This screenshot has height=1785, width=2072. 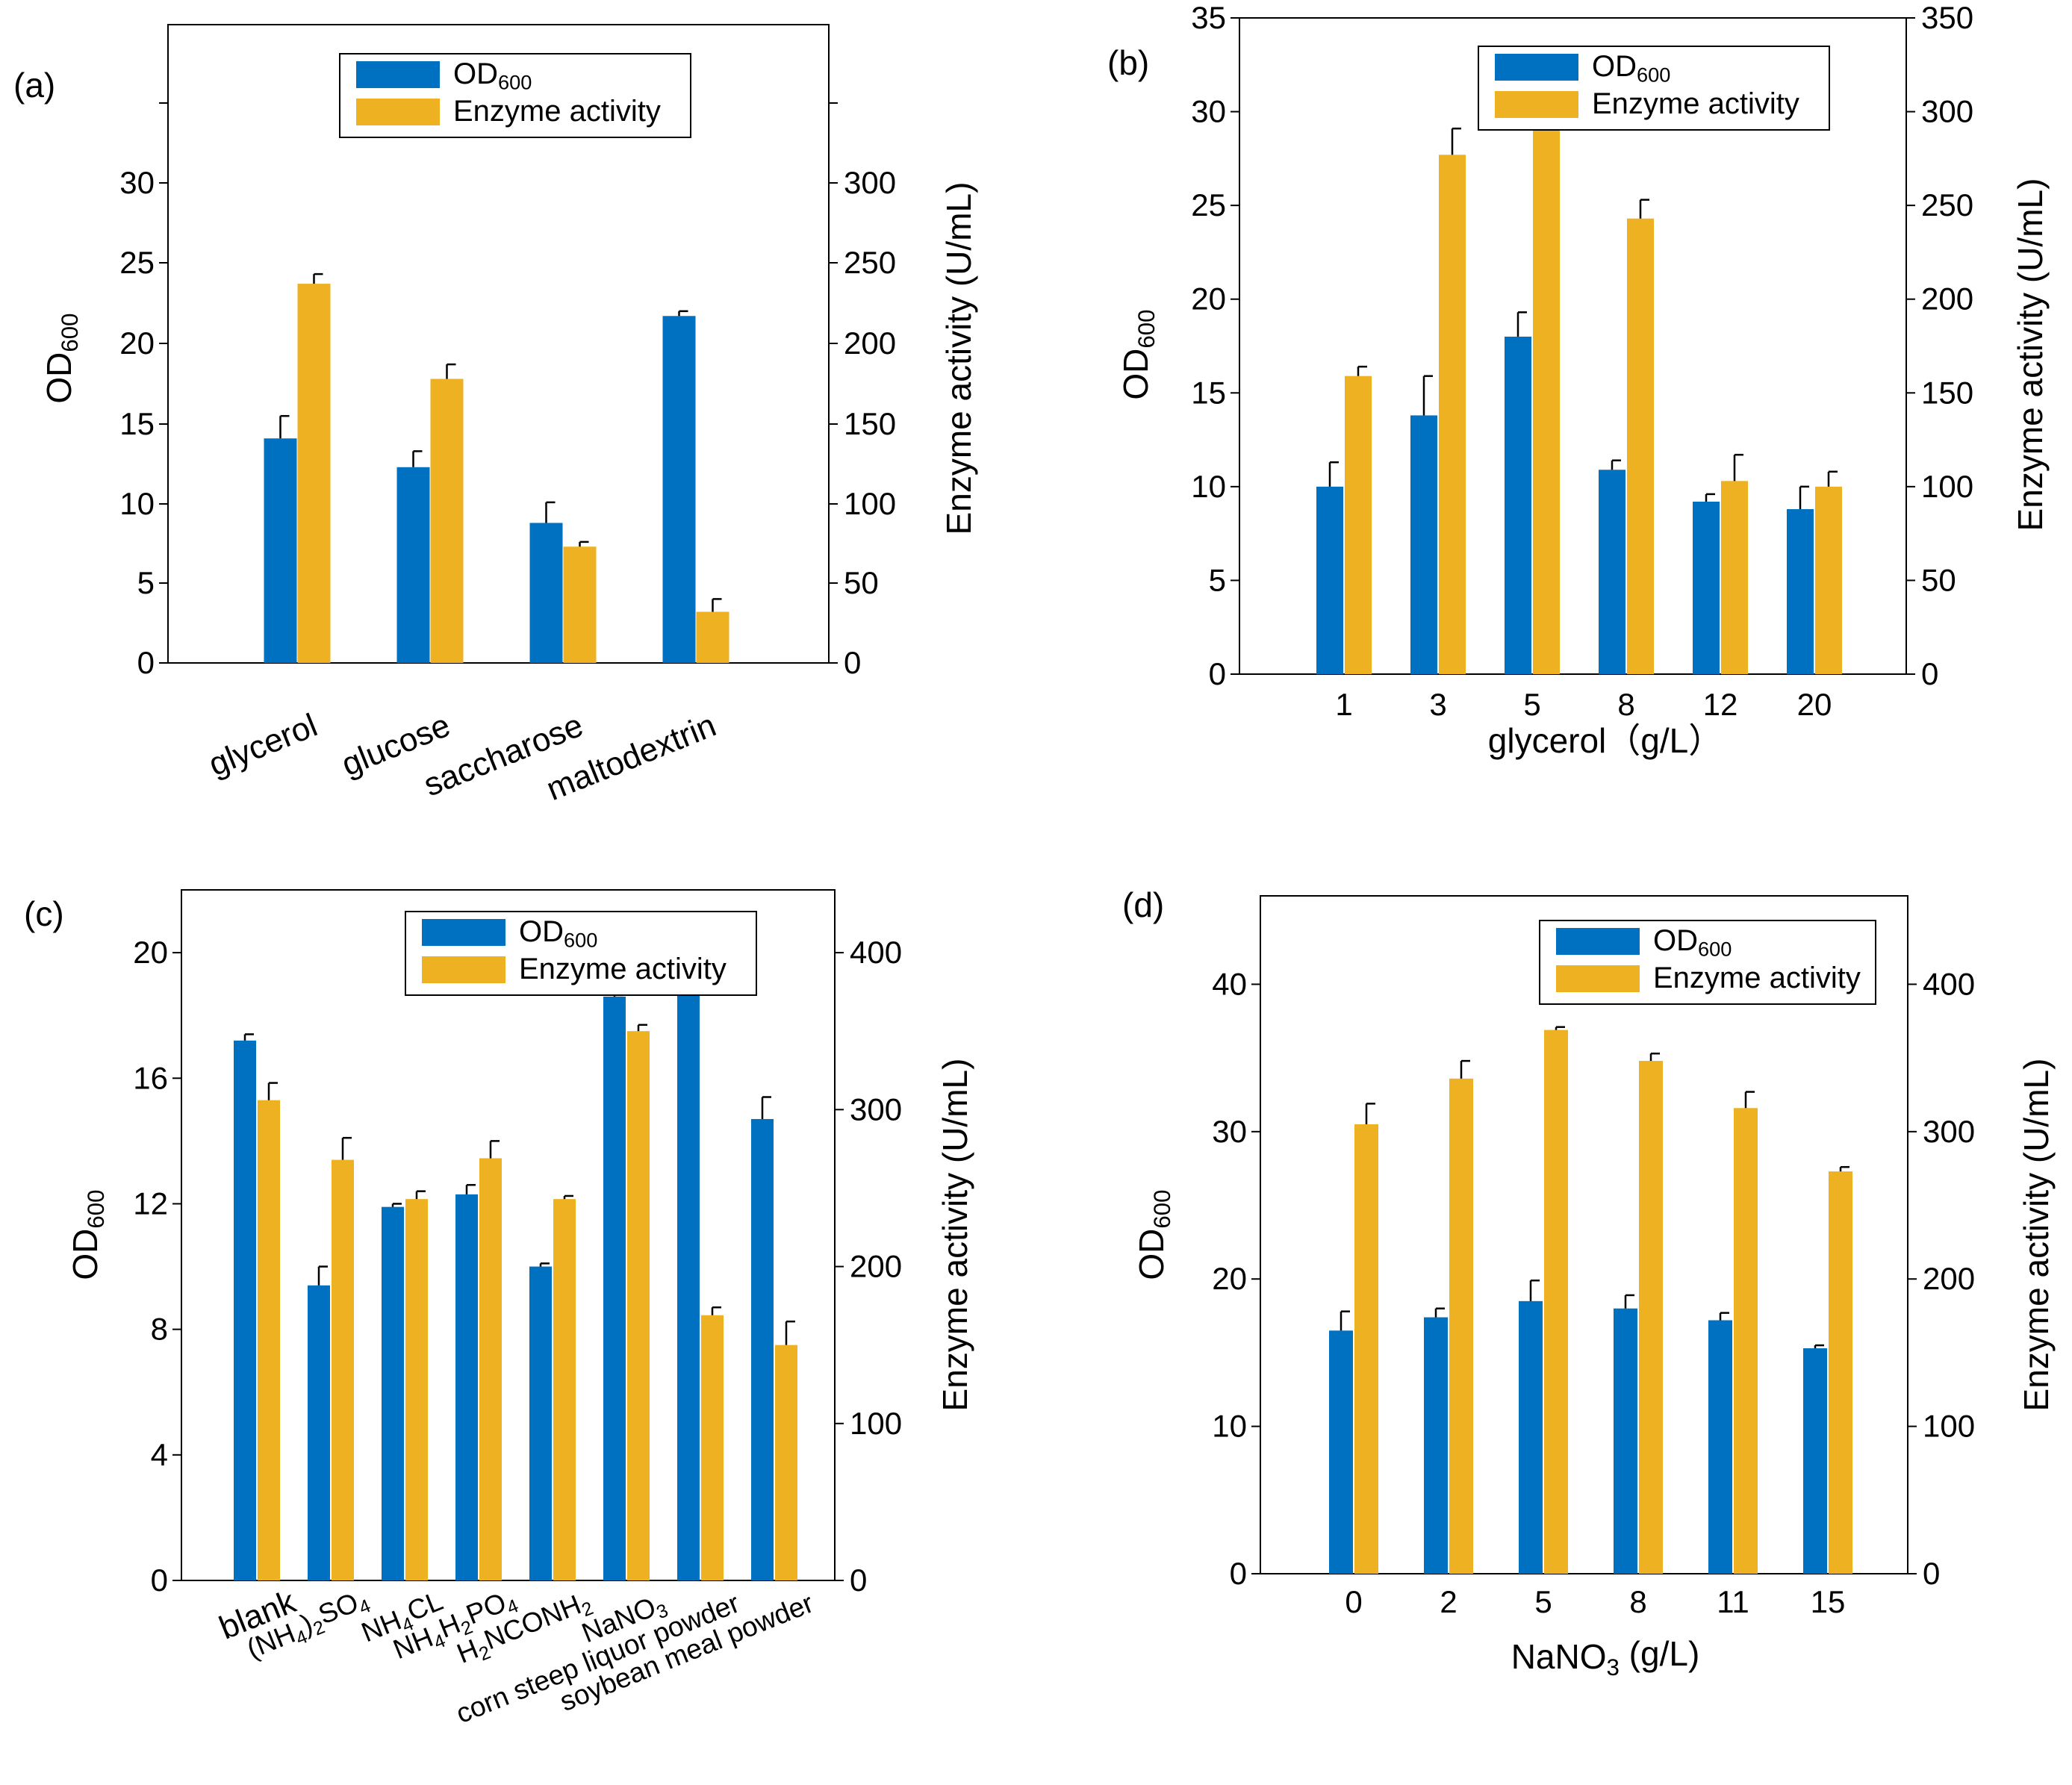 I want to click on panel-label: (d), so click(x=1143, y=904).